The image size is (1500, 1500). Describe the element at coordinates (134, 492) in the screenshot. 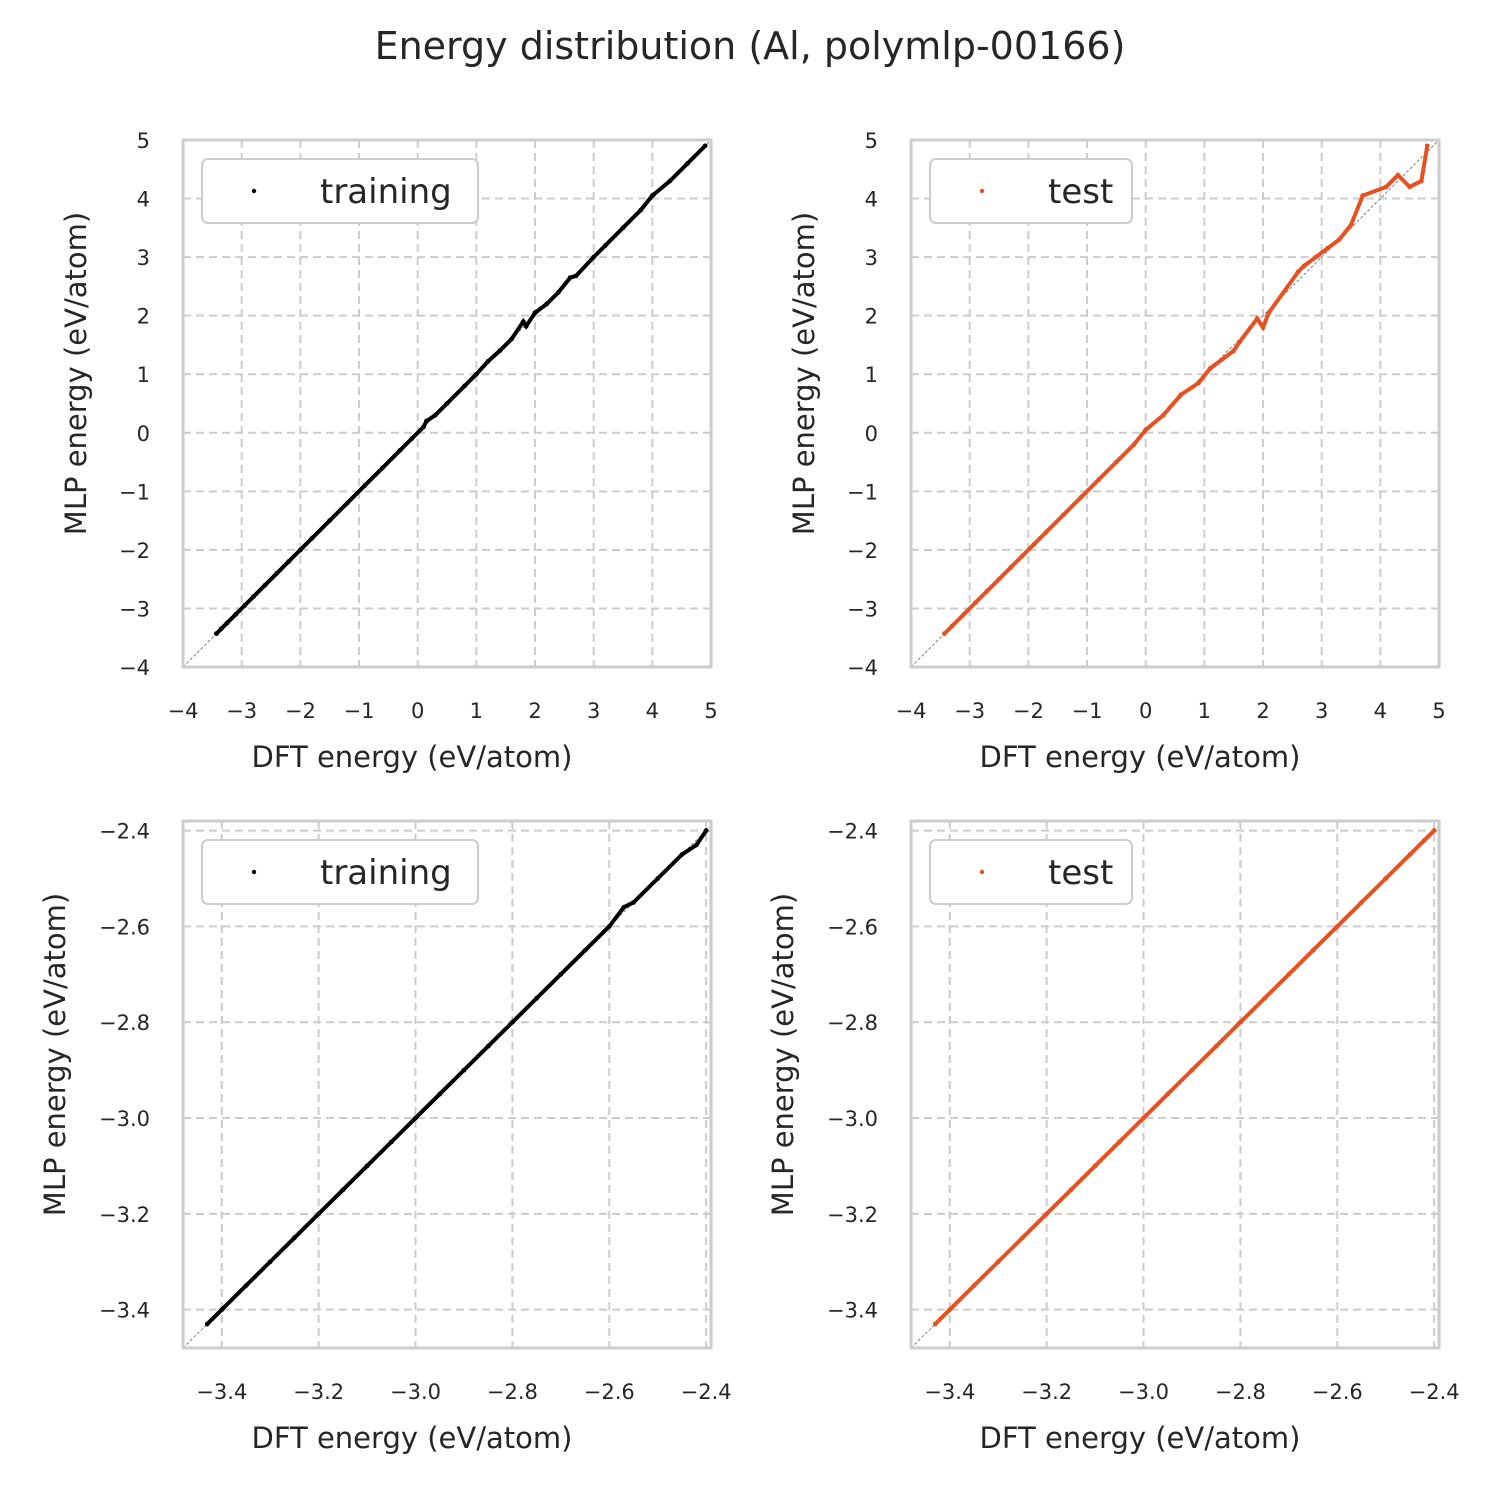

I see `y-tick-label: −1` at that location.